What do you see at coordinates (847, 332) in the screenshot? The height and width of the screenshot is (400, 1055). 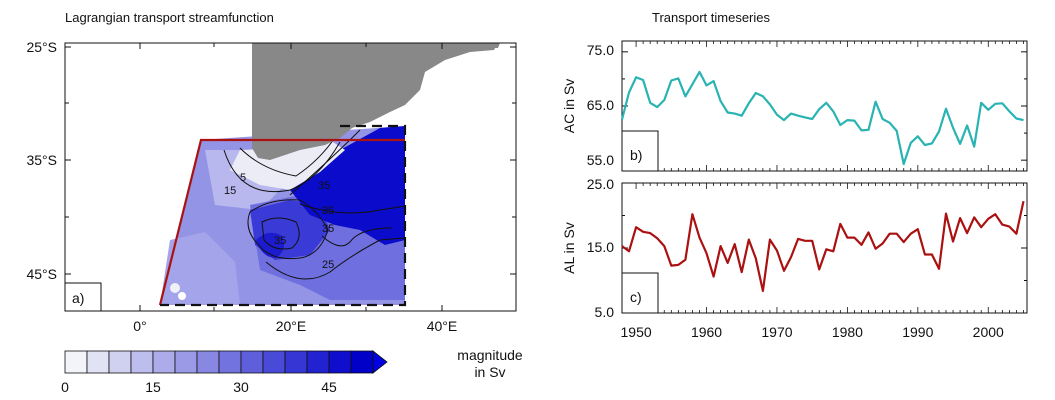 I see `x-tick-label: 1980` at bounding box center [847, 332].